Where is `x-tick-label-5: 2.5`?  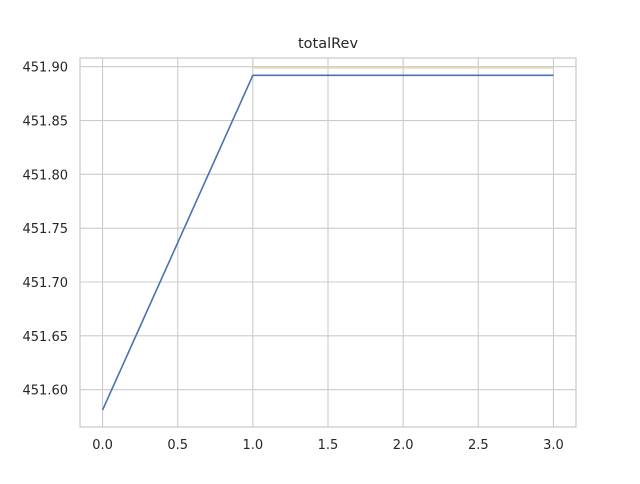
x-tick-label-5: 2.5 is located at coordinates (478, 445).